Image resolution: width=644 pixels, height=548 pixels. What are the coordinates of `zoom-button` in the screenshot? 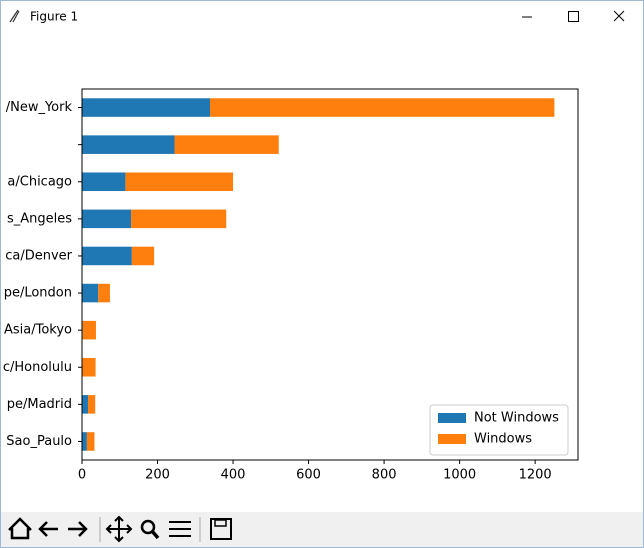 It's located at (148, 527).